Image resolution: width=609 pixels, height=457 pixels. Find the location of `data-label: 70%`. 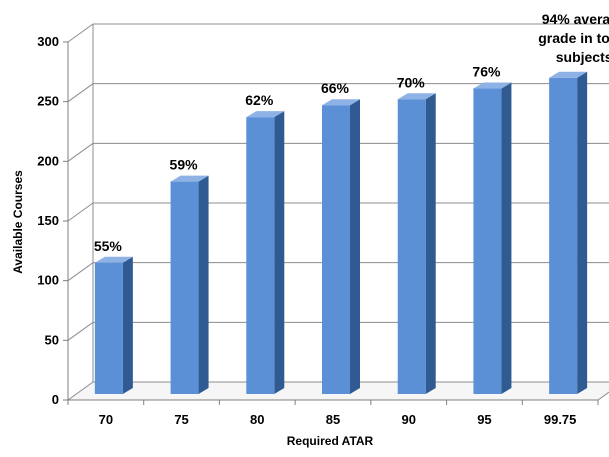

data-label: 70% is located at coordinates (411, 82).